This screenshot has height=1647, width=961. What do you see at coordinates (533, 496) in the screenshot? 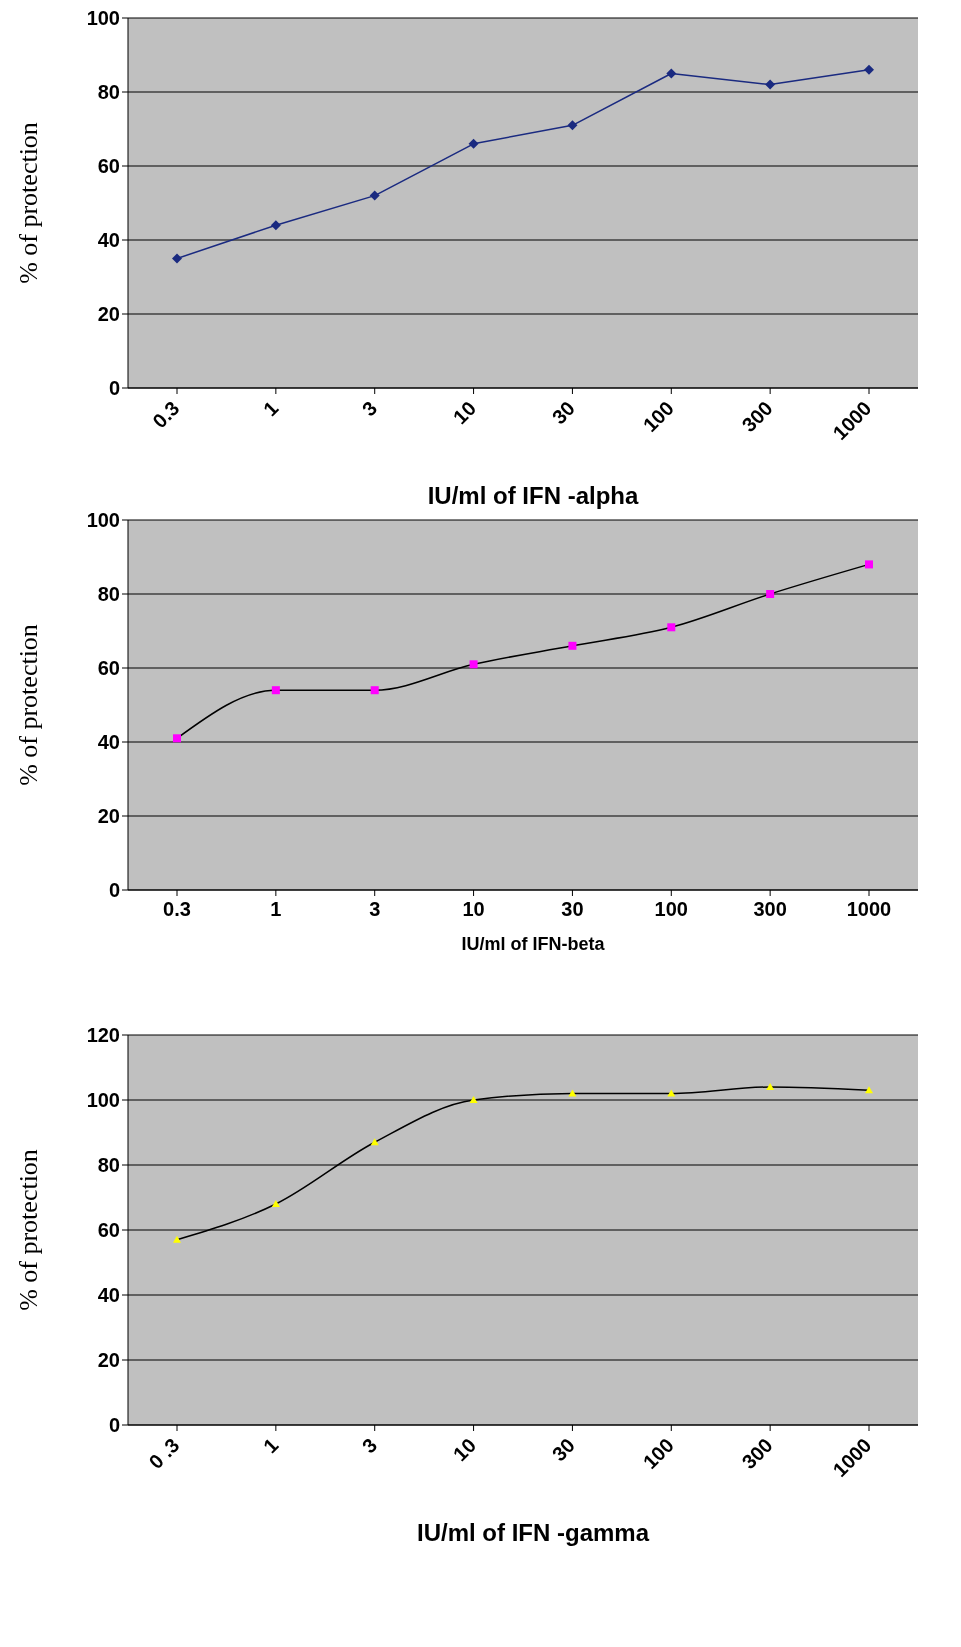
I see `x-axis-title: IU/ml of IFN -alpha` at bounding box center [533, 496].